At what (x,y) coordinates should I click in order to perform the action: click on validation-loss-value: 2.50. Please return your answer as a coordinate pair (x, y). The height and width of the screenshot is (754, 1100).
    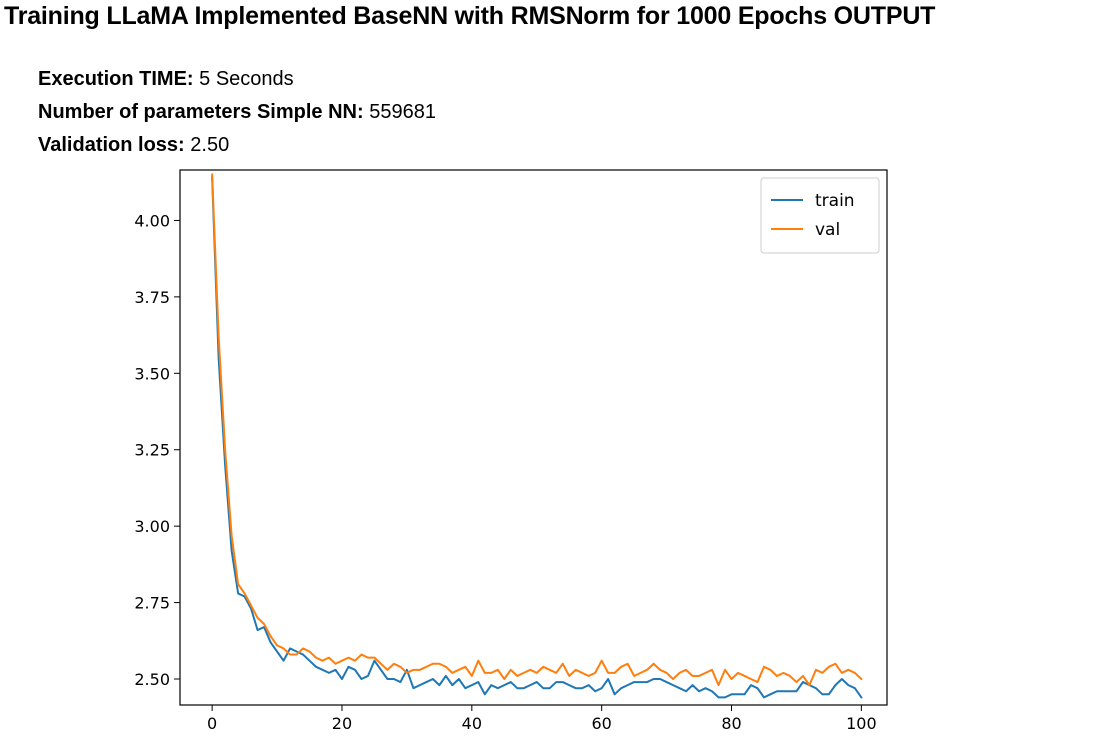
    Looking at the image, I should click on (210, 145).